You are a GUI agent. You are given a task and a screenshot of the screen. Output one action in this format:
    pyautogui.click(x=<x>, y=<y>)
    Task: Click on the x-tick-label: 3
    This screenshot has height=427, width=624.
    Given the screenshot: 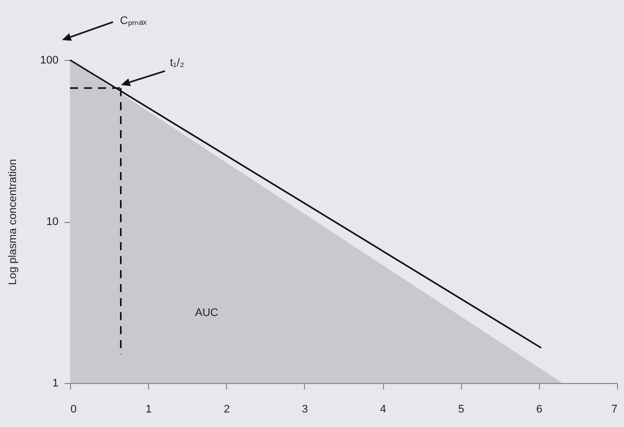 What is the action you would take?
    pyautogui.click(x=305, y=410)
    